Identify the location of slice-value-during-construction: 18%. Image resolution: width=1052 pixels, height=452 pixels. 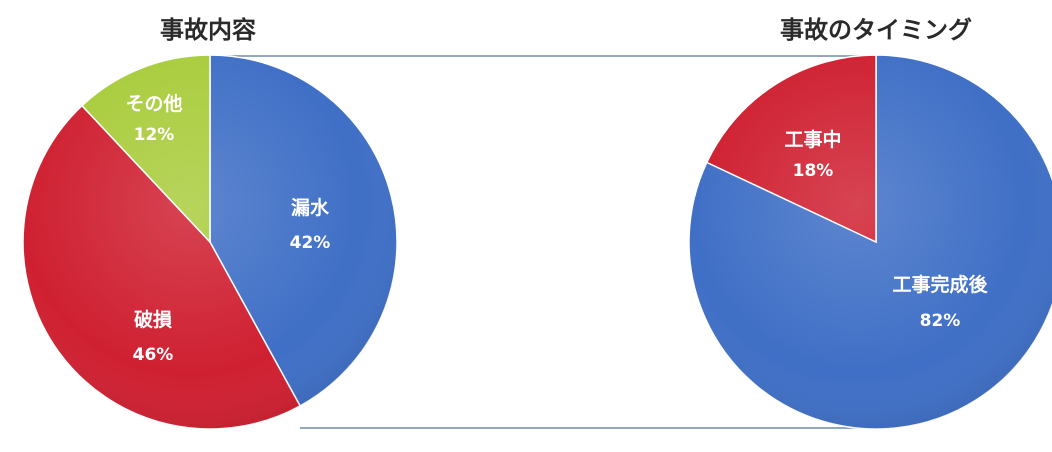
(813, 171).